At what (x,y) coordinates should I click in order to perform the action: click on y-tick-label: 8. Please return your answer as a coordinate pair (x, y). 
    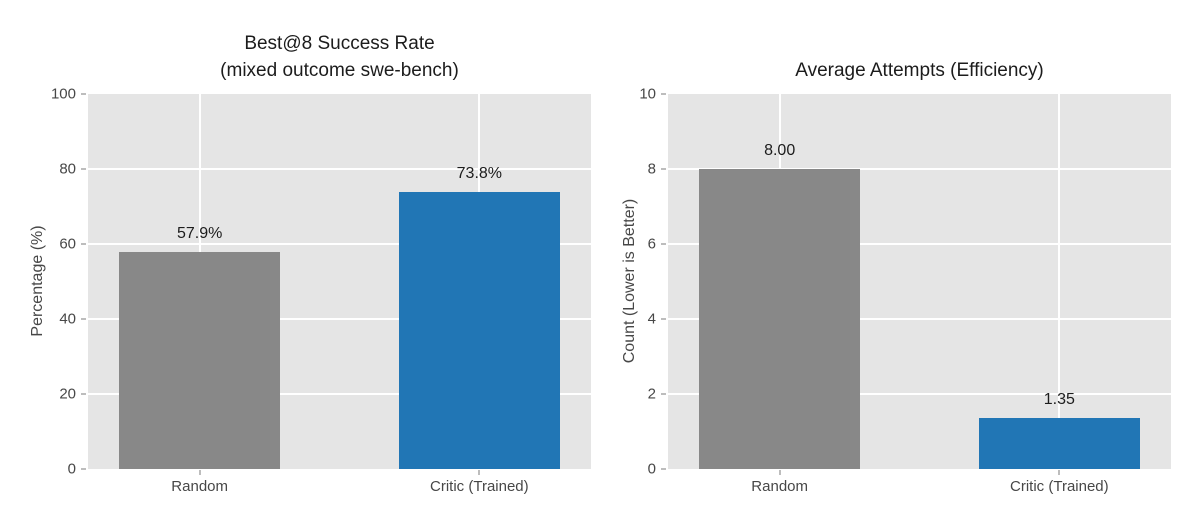
    Looking at the image, I should click on (651, 169).